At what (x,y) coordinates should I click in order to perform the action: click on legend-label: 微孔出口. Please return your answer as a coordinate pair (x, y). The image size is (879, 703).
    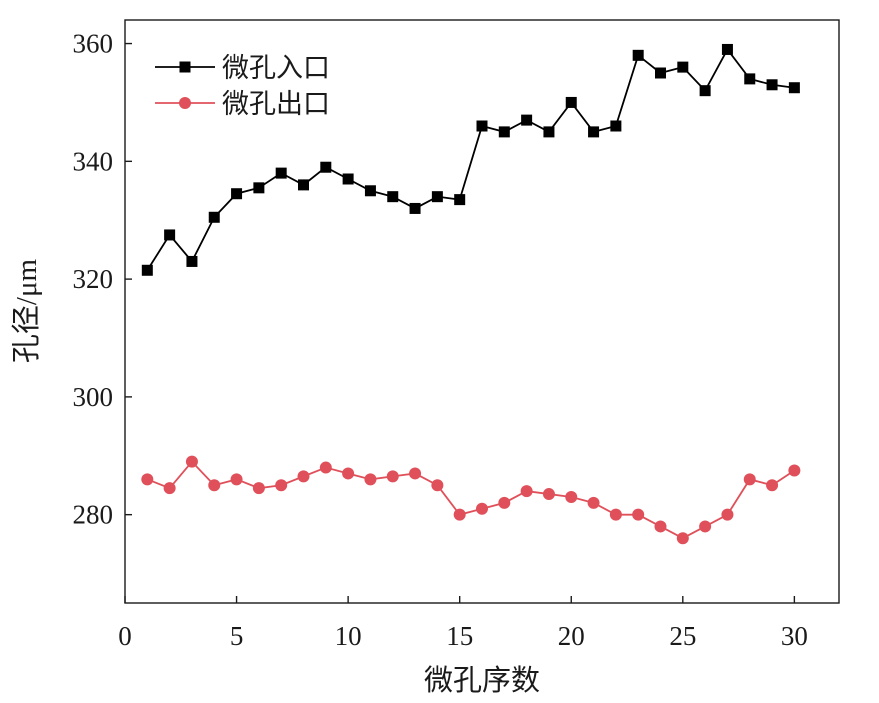
    Looking at the image, I should click on (276, 104).